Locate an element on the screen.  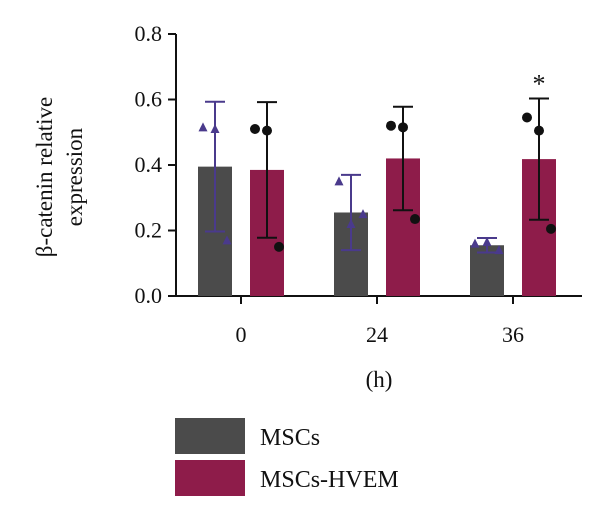
legend-swatch-mscs is located at coordinates (210, 436).